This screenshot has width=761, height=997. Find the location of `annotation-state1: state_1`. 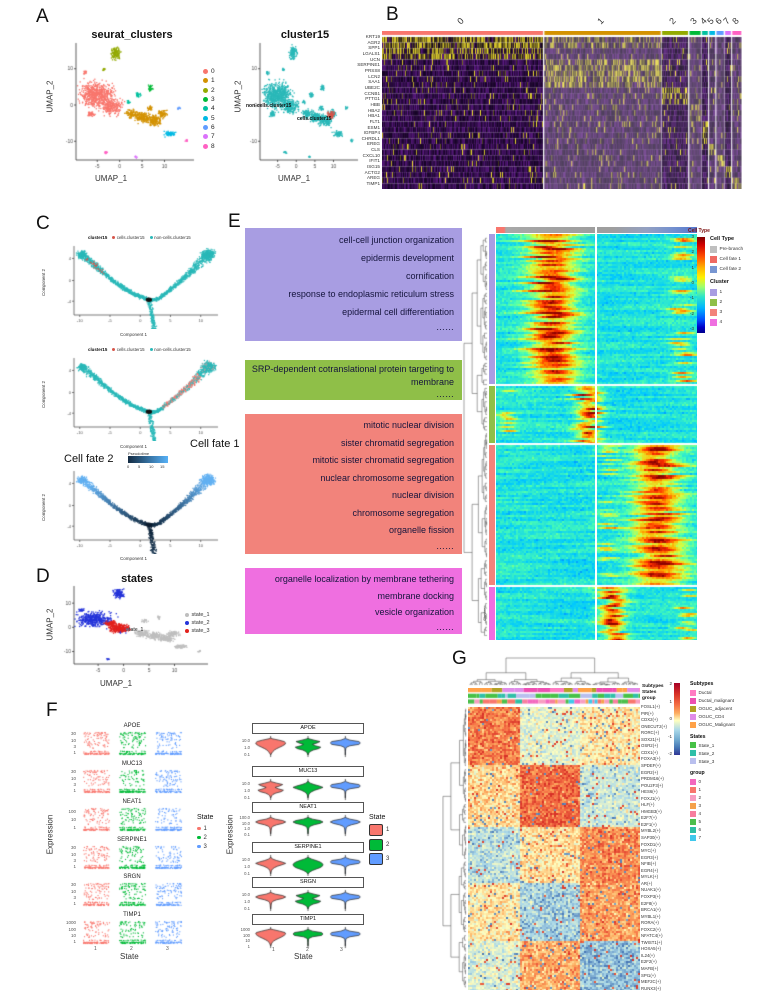

annotation-state1: state_1 is located at coordinates (135, 630).